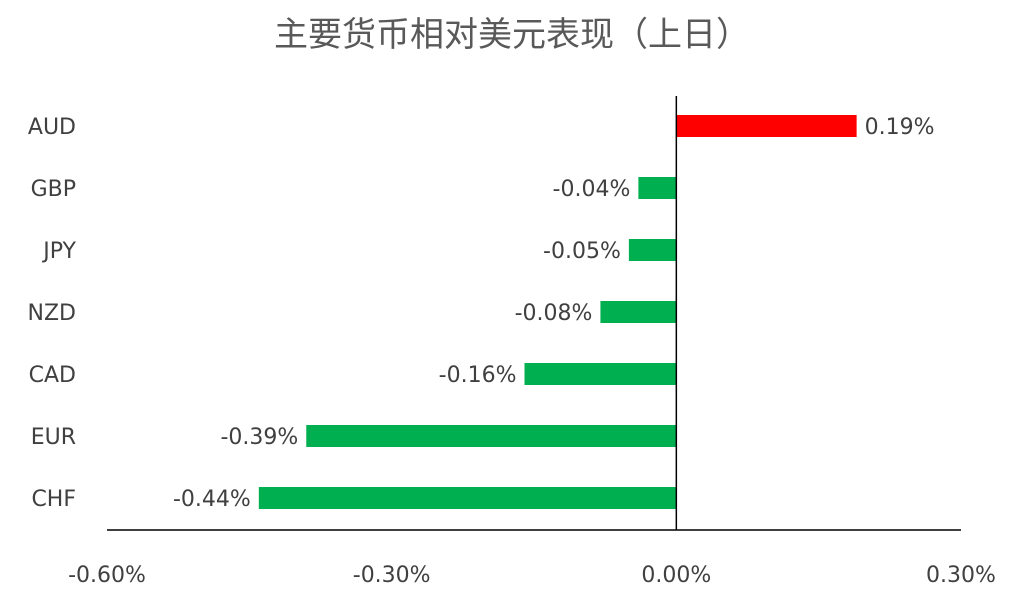  What do you see at coordinates (212, 499) in the screenshot?
I see `data-label-chf: -0.44%` at bounding box center [212, 499].